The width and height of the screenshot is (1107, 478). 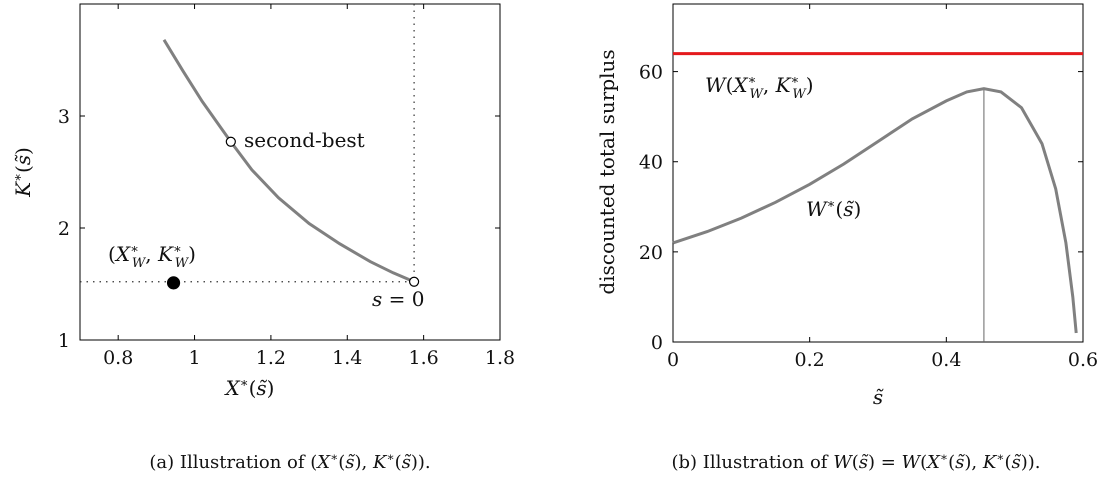 I want to click on chart-b-x-tick-label: 0, so click(x=673, y=360).